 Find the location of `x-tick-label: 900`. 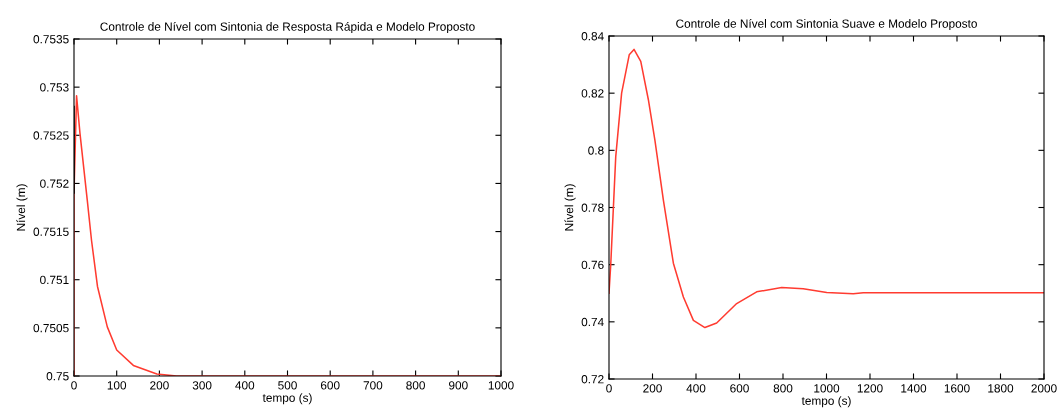

x-tick-label: 900 is located at coordinates (458, 385).